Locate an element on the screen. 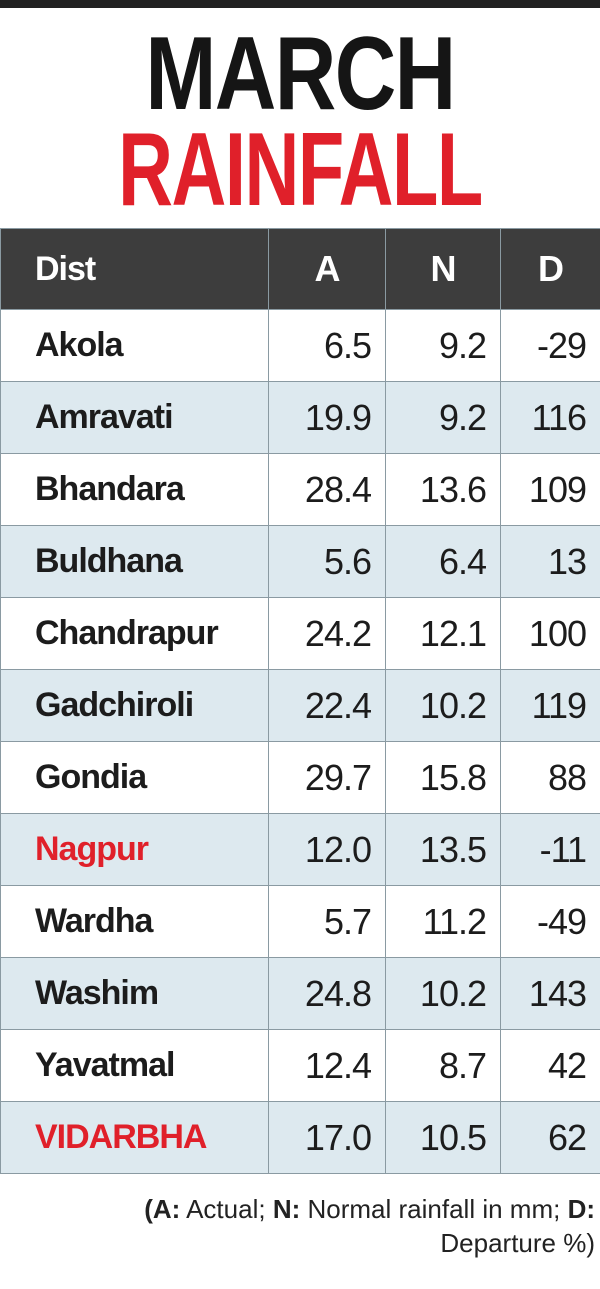 The width and height of the screenshot is (600, 1289). title-line: MARCH is located at coordinates (300, 74).